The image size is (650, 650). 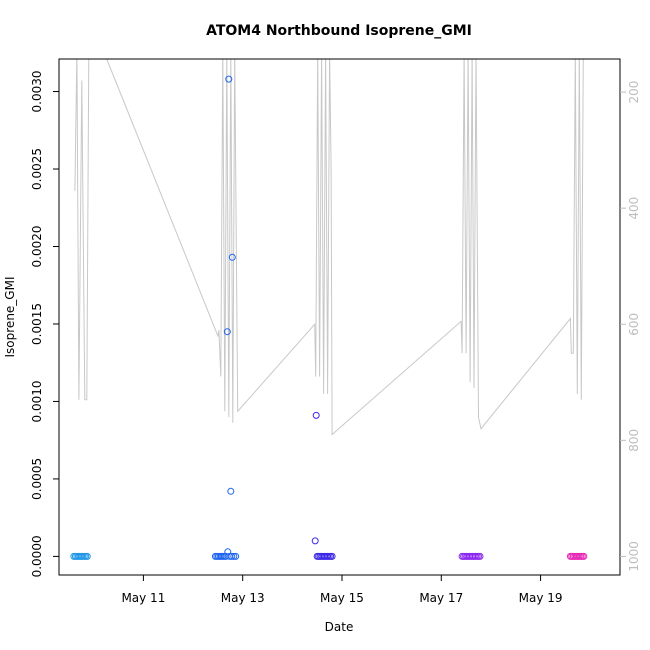 I want to click on y-tick-label: 0.0015, so click(x=37, y=324).